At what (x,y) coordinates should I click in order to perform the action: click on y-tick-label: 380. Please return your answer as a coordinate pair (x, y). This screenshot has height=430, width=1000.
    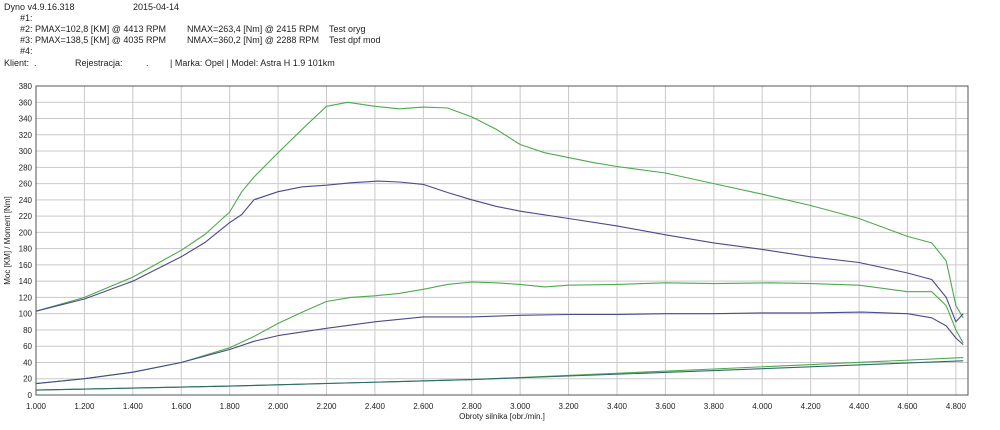
    Looking at the image, I should click on (26, 86).